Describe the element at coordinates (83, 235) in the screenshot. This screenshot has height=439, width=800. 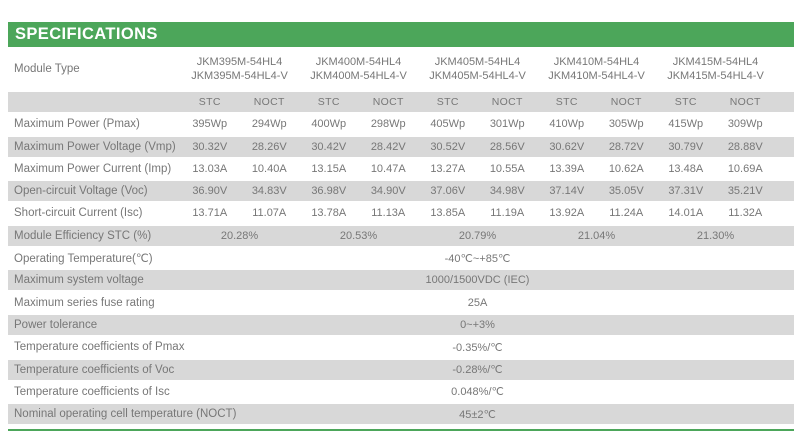
I see `row-label: Module Efficiency STC (%)` at that location.